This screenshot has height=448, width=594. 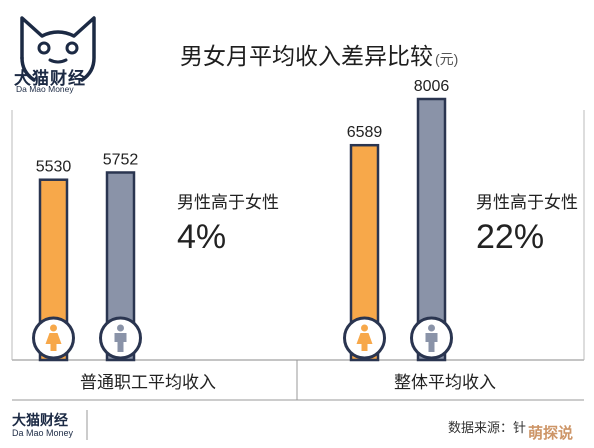 What do you see at coordinates (45, 89) in the screenshot?
I see `brand-subtitle: Da Mao Money` at bounding box center [45, 89].